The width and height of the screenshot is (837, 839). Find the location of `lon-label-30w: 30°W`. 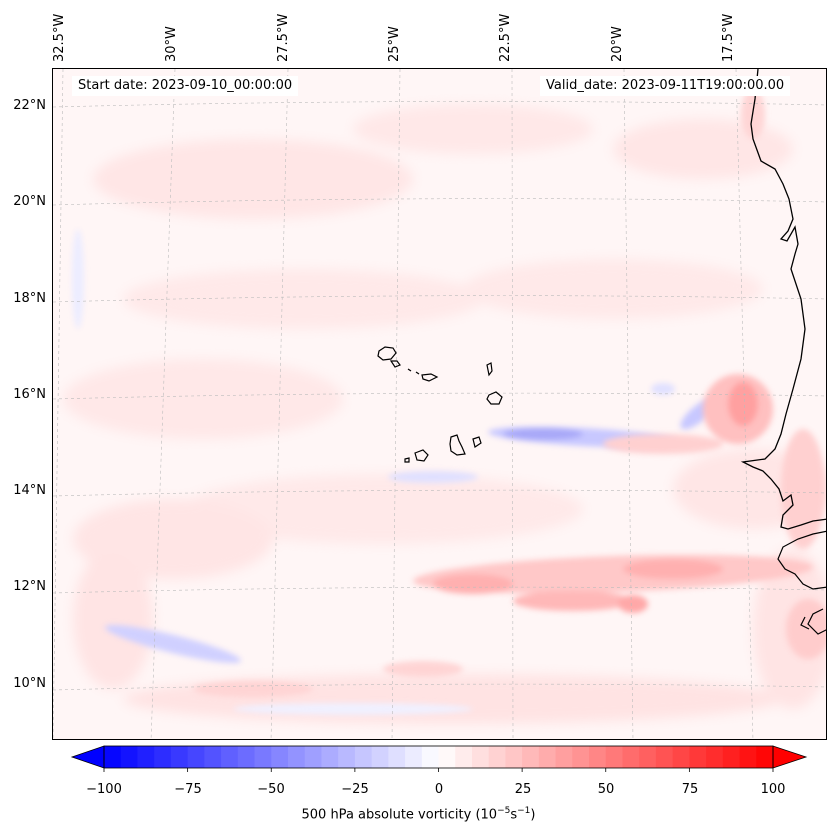

lon-label-30w: 30°W is located at coordinates (171, 44).